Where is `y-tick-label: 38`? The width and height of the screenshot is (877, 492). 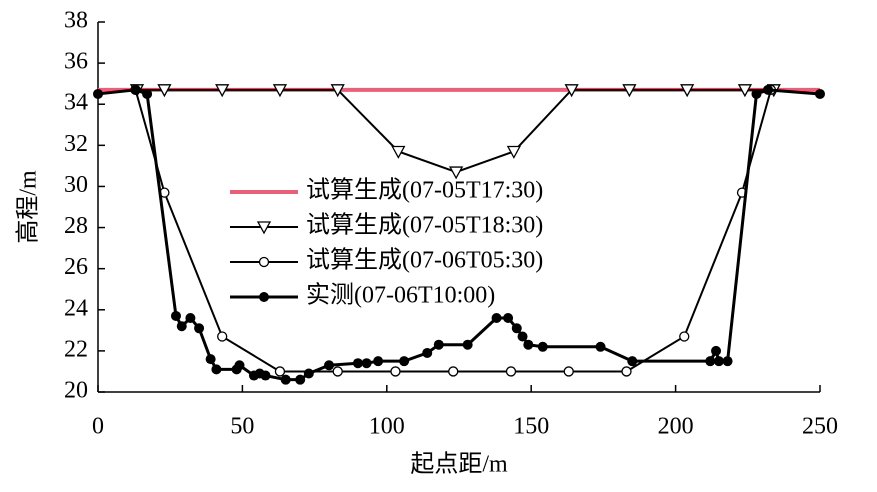
y-tick-label: 38 is located at coordinates (76, 21).